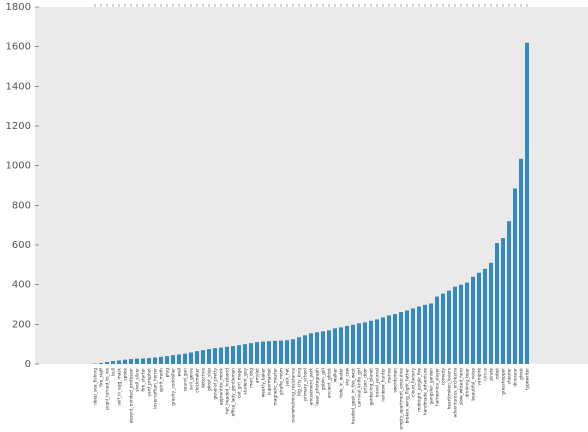  I want to click on x-tick-label: prison_door, so click(366, 380).